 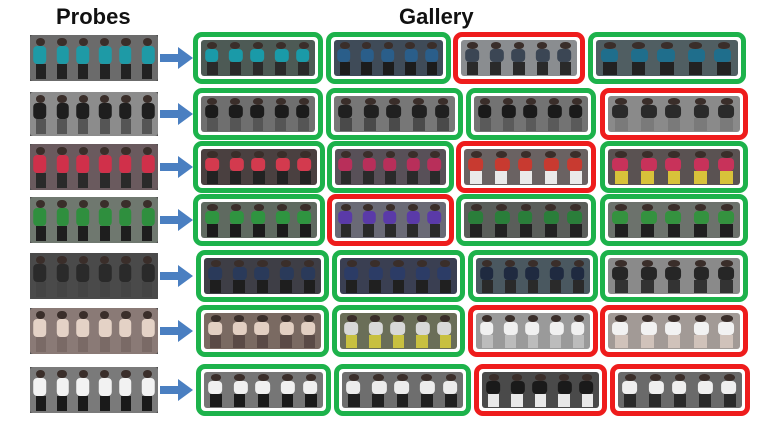 What do you see at coordinates (436, 16) in the screenshot?
I see `gallery-heading: Gallery` at bounding box center [436, 16].